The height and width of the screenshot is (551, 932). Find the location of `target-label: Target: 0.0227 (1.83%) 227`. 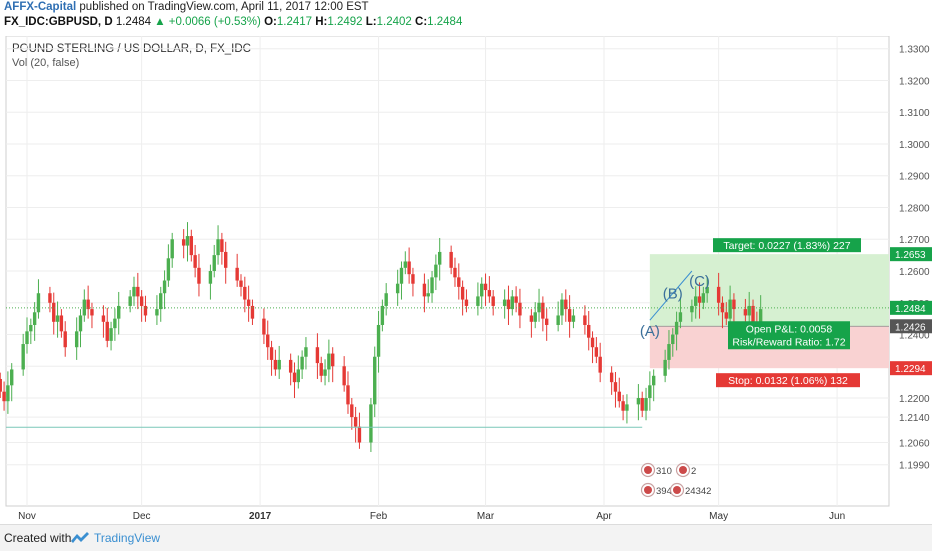

target-label: Target: 0.0227 (1.83%) 227 is located at coordinates (786, 246).